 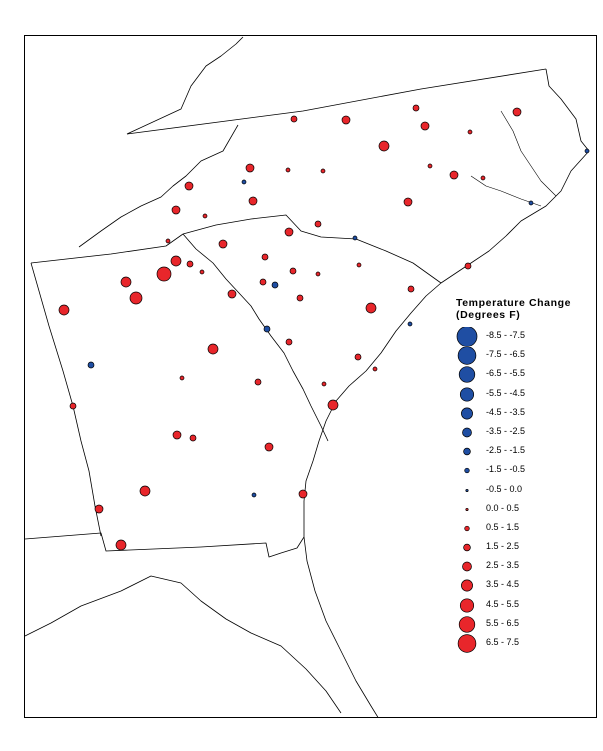 I want to click on legend-label: -6.5 - -5.5, so click(x=506, y=373).